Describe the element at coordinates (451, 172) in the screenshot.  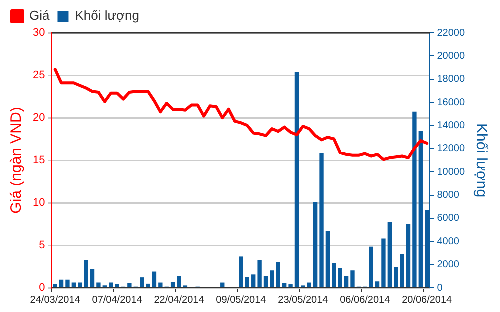
I see `y2-tick-label: 10000` at that location.